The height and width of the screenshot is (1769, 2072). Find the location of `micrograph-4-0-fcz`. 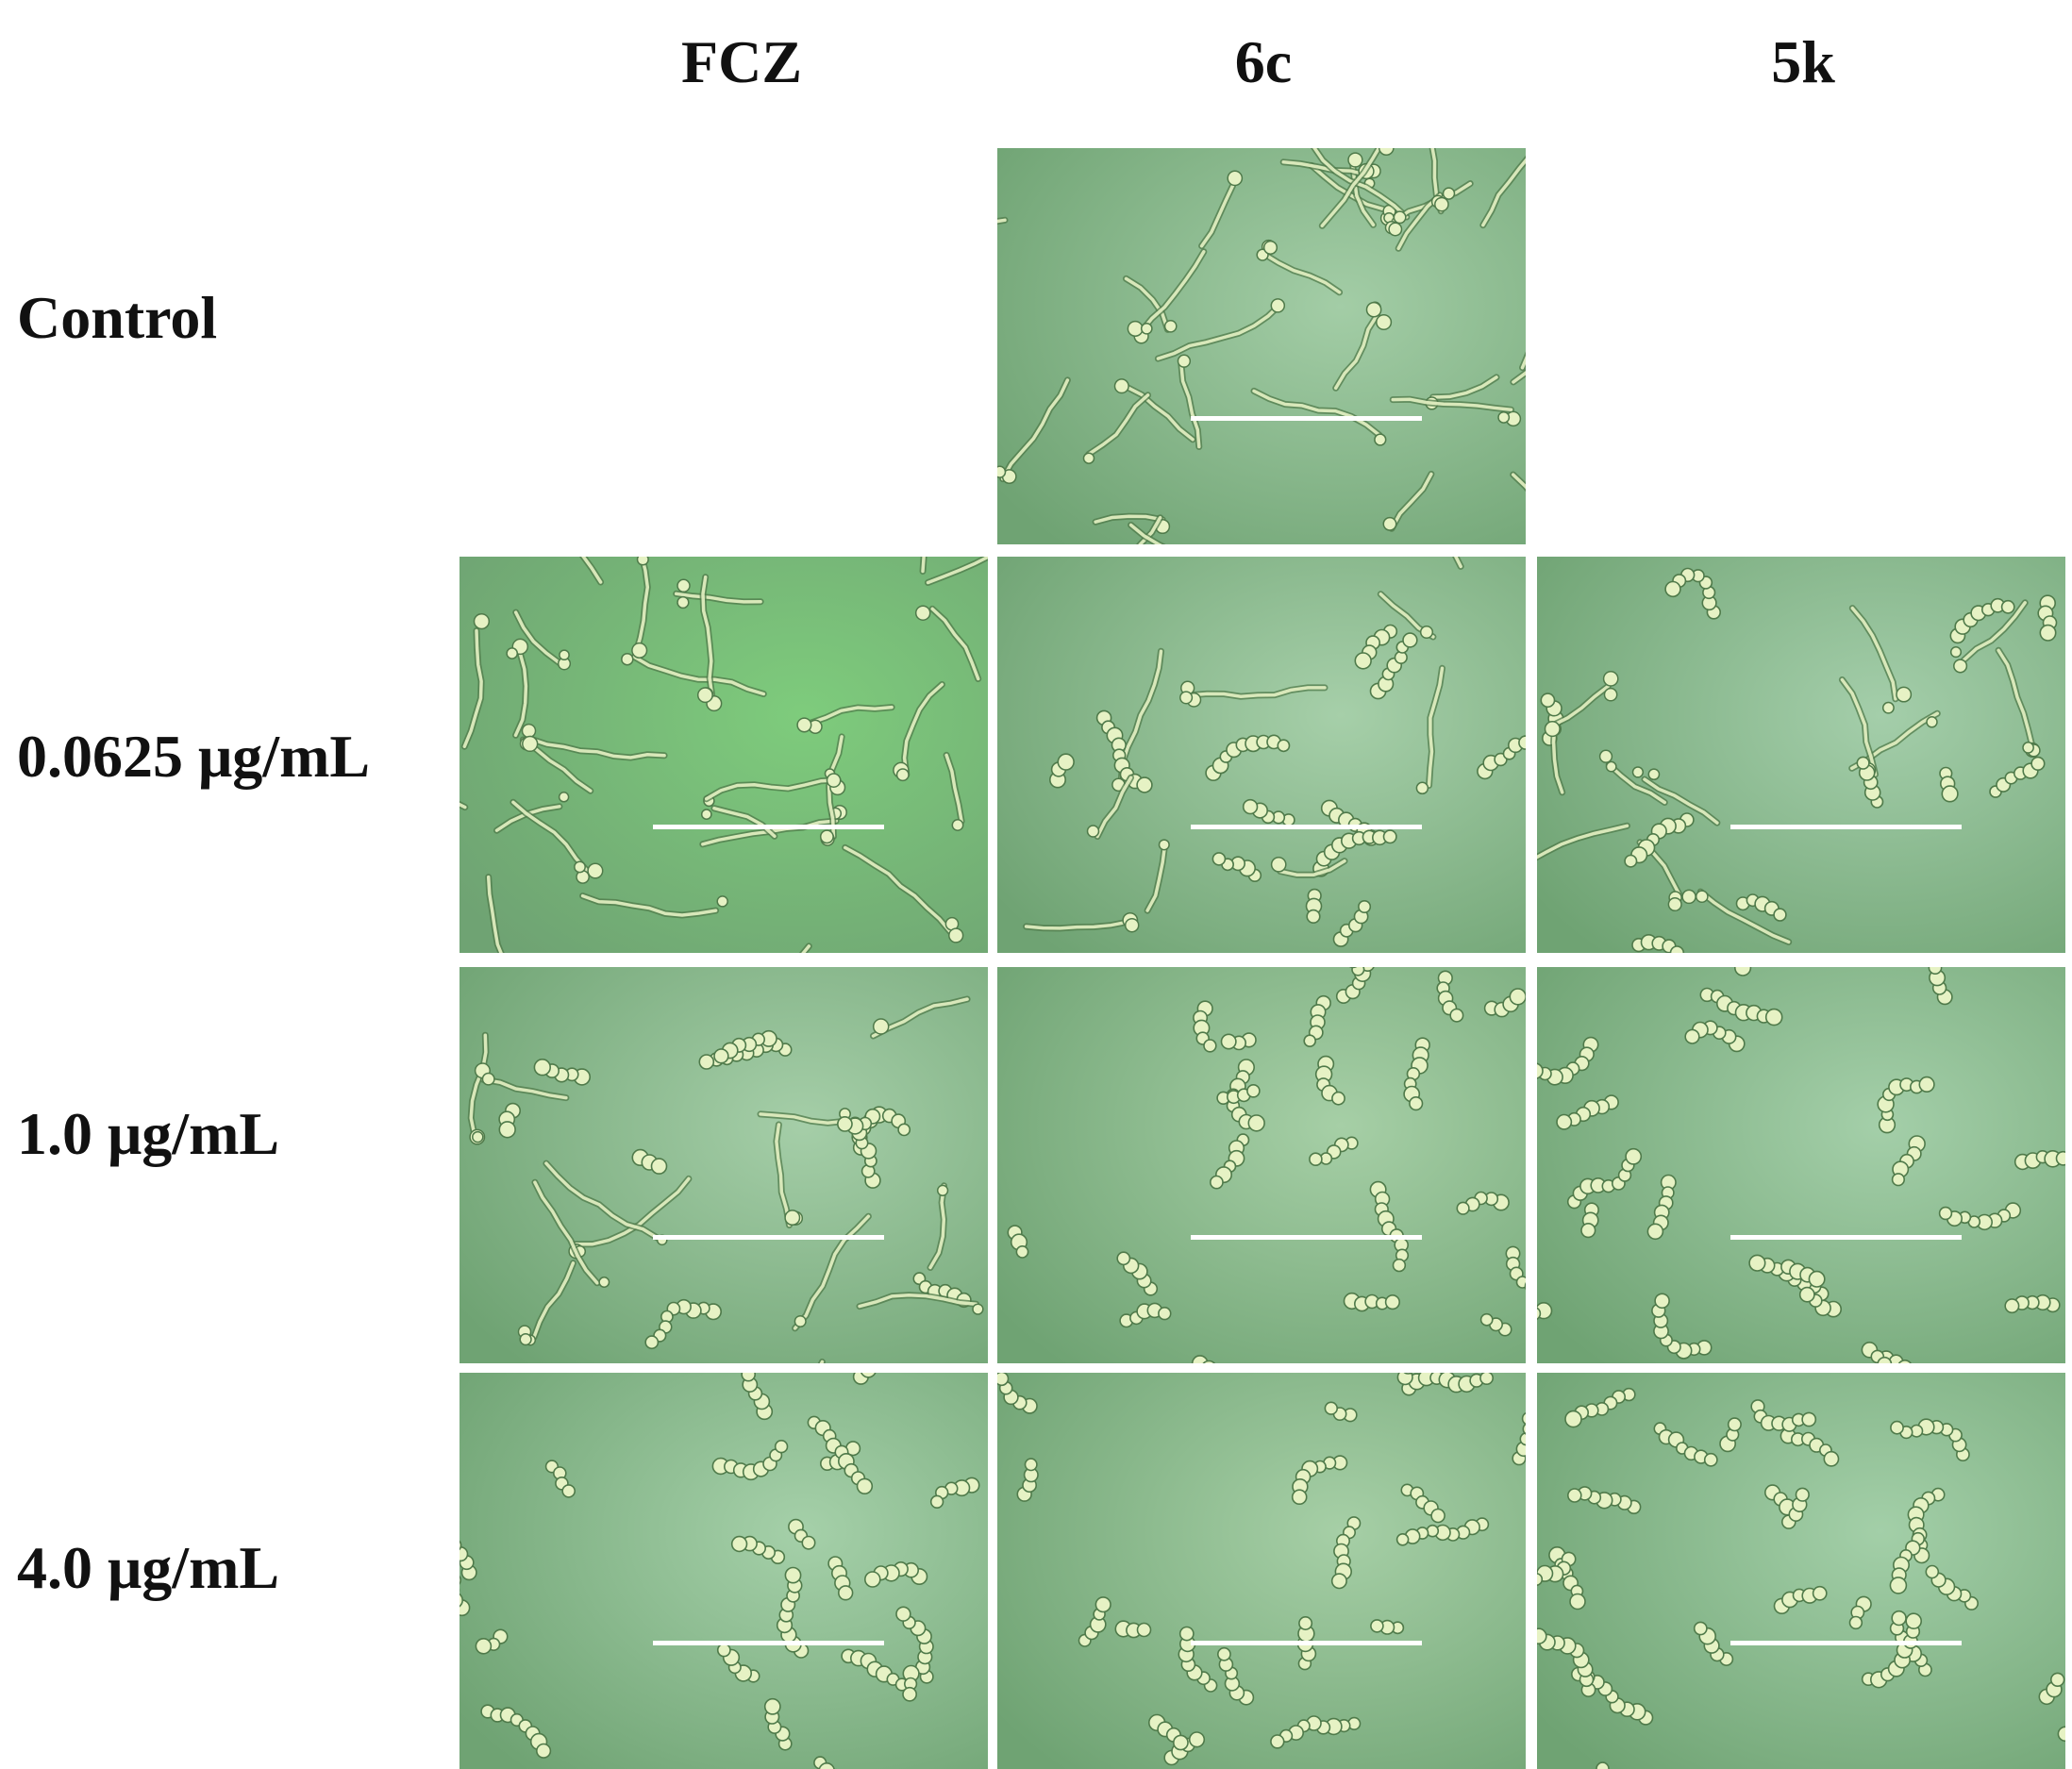

micrograph-4-0-fcz is located at coordinates (724, 1571).